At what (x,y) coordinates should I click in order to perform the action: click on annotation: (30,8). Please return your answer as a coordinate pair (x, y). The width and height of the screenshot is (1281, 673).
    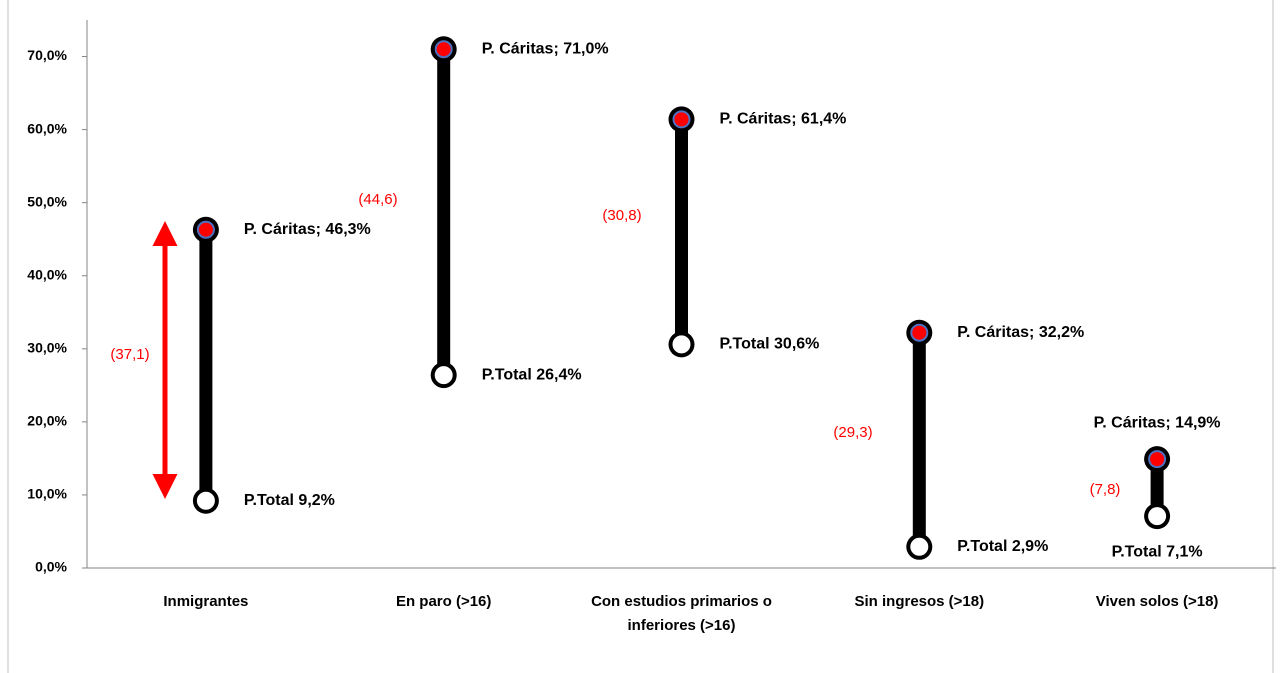
    Looking at the image, I should click on (621, 215).